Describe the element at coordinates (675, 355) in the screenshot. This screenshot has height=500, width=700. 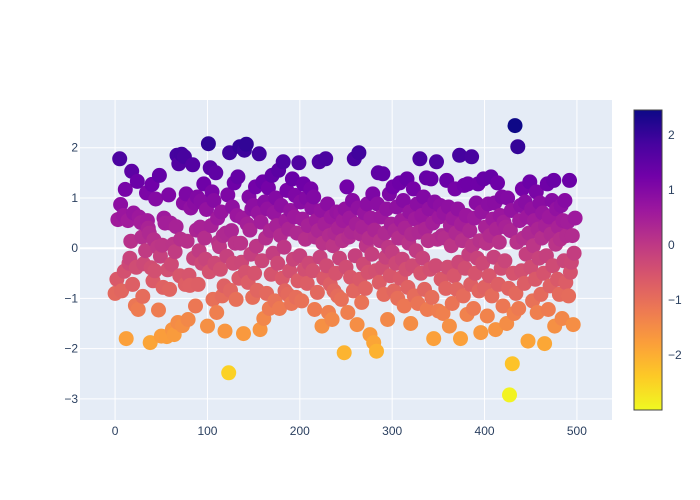
I see `colorbar-tick-label: −2` at that location.